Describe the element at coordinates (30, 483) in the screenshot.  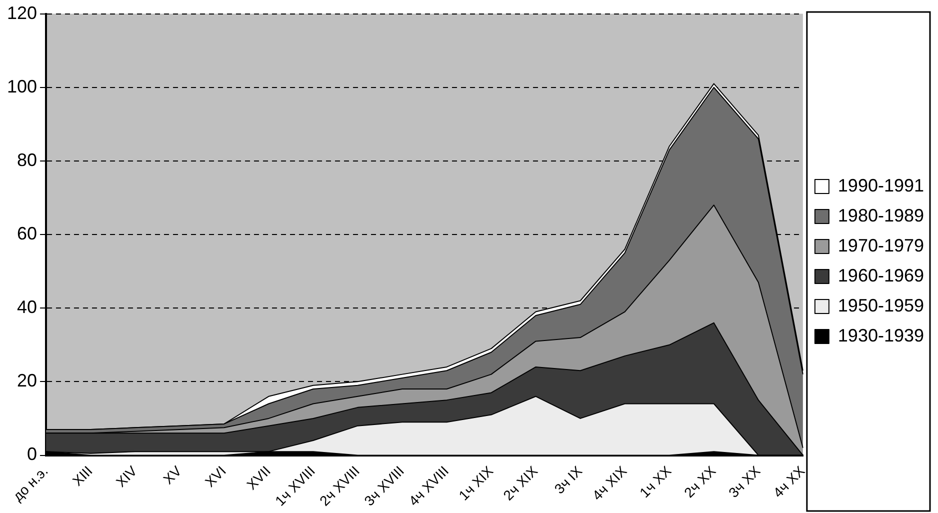
I see `x-tick-label: до н.э.` at that location.